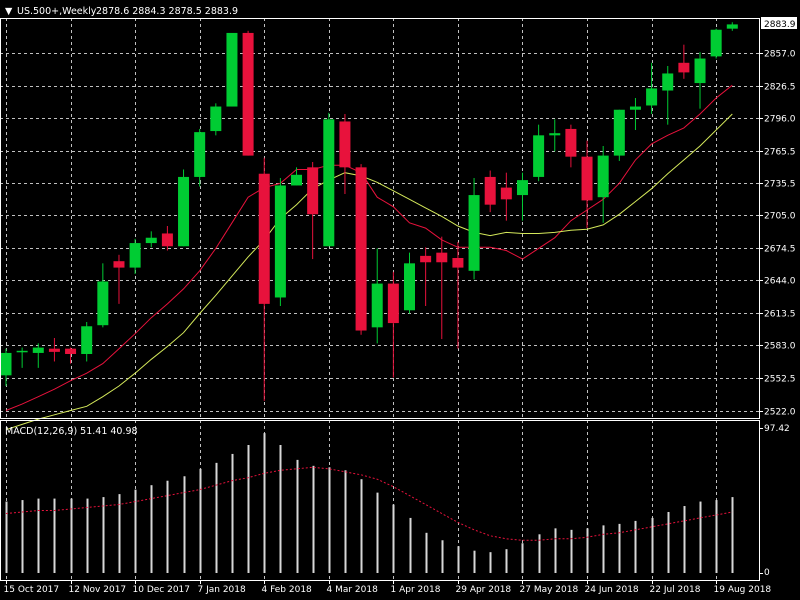  Describe the element at coordinates (780, 282) in the screenshot. I see `y-tick-label: 2644.0` at that location.